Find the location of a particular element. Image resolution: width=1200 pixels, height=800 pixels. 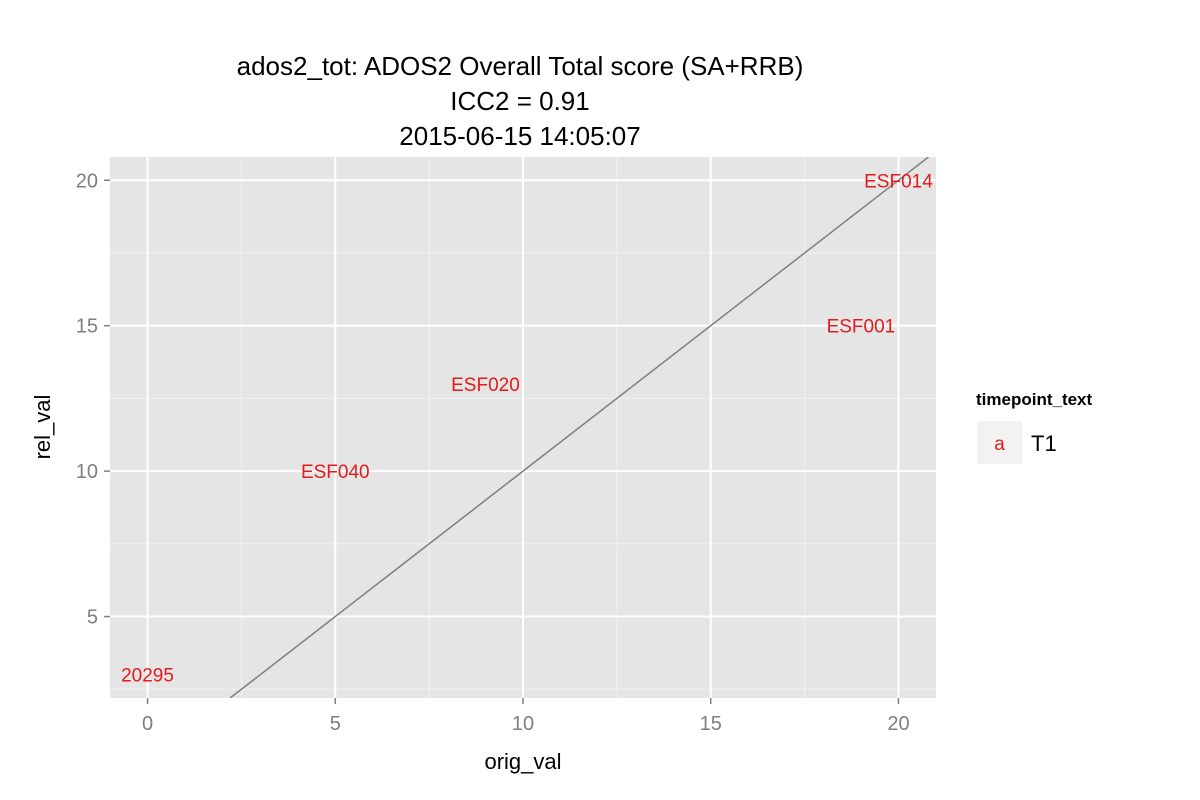

point-label: ESF001 is located at coordinates (861, 327).